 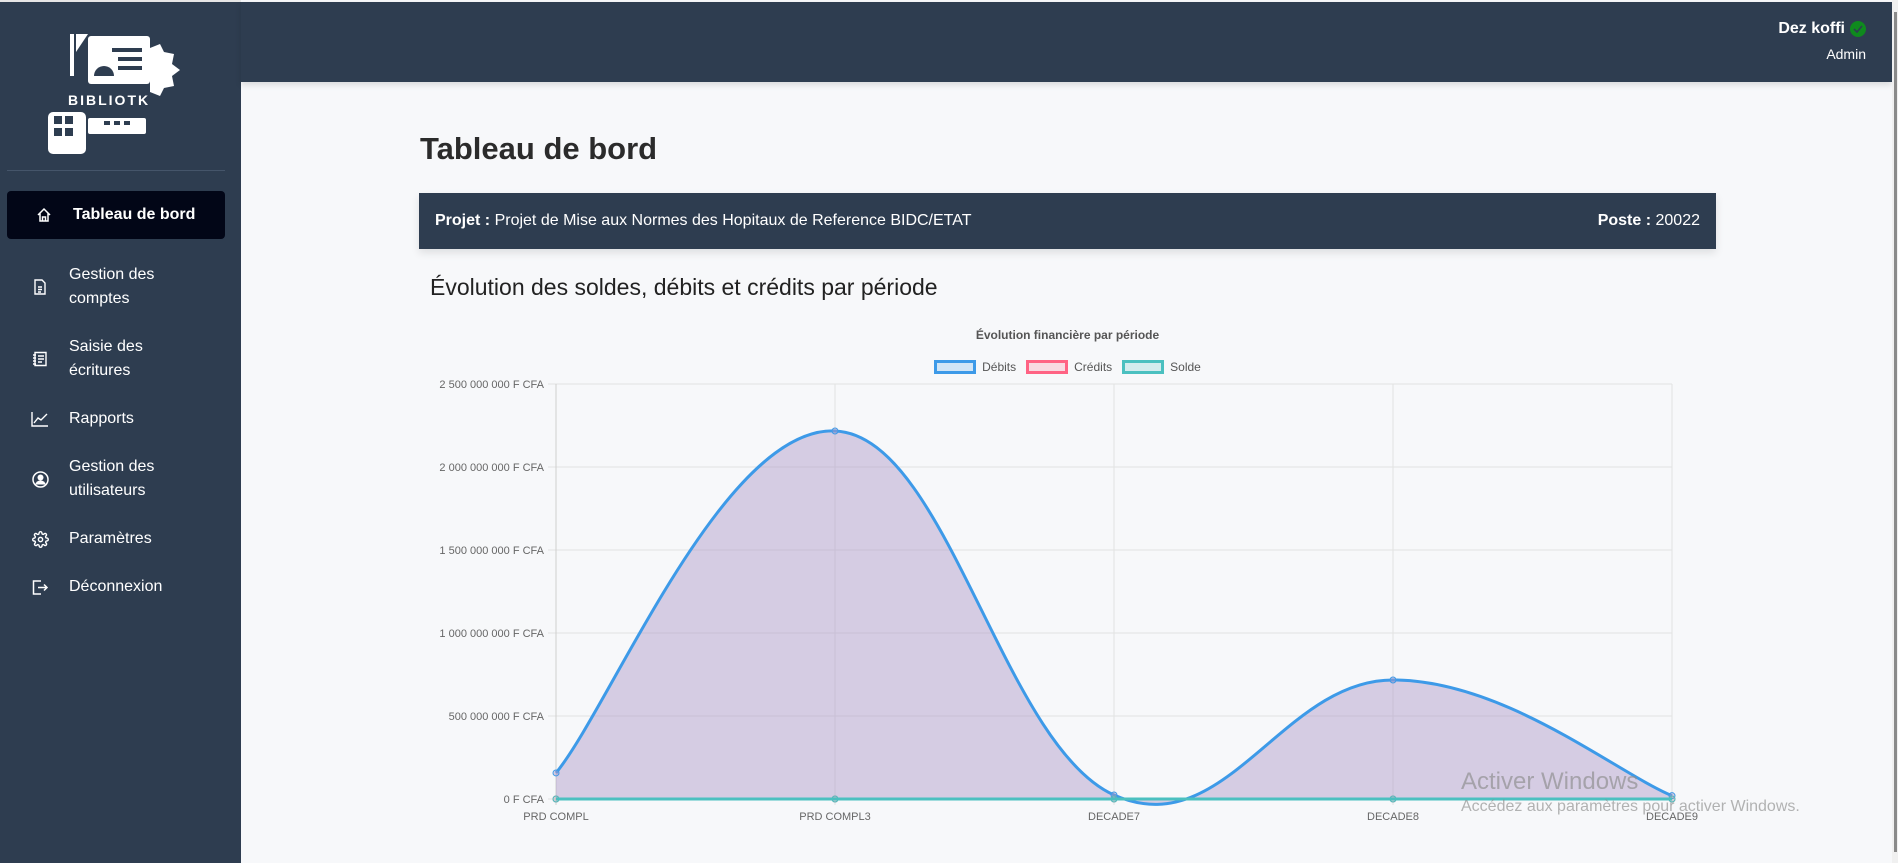 What do you see at coordinates (1393, 817) in the screenshot?
I see `x-axis-tick-label: DECADE8` at bounding box center [1393, 817].